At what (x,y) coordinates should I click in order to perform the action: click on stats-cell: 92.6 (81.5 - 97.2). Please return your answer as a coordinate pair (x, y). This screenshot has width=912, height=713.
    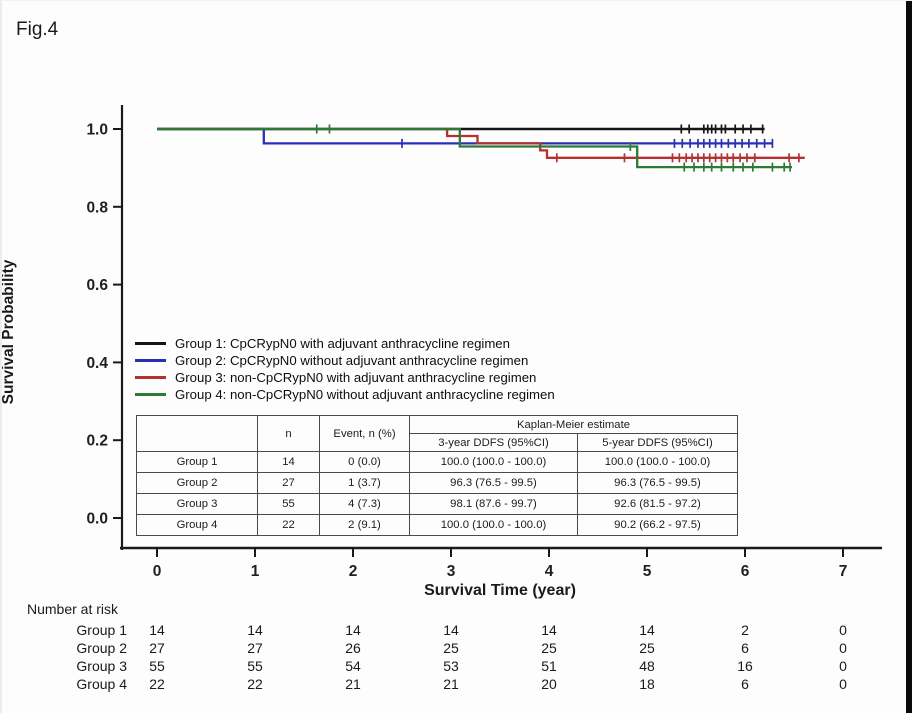
    Looking at the image, I should click on (657, 504).